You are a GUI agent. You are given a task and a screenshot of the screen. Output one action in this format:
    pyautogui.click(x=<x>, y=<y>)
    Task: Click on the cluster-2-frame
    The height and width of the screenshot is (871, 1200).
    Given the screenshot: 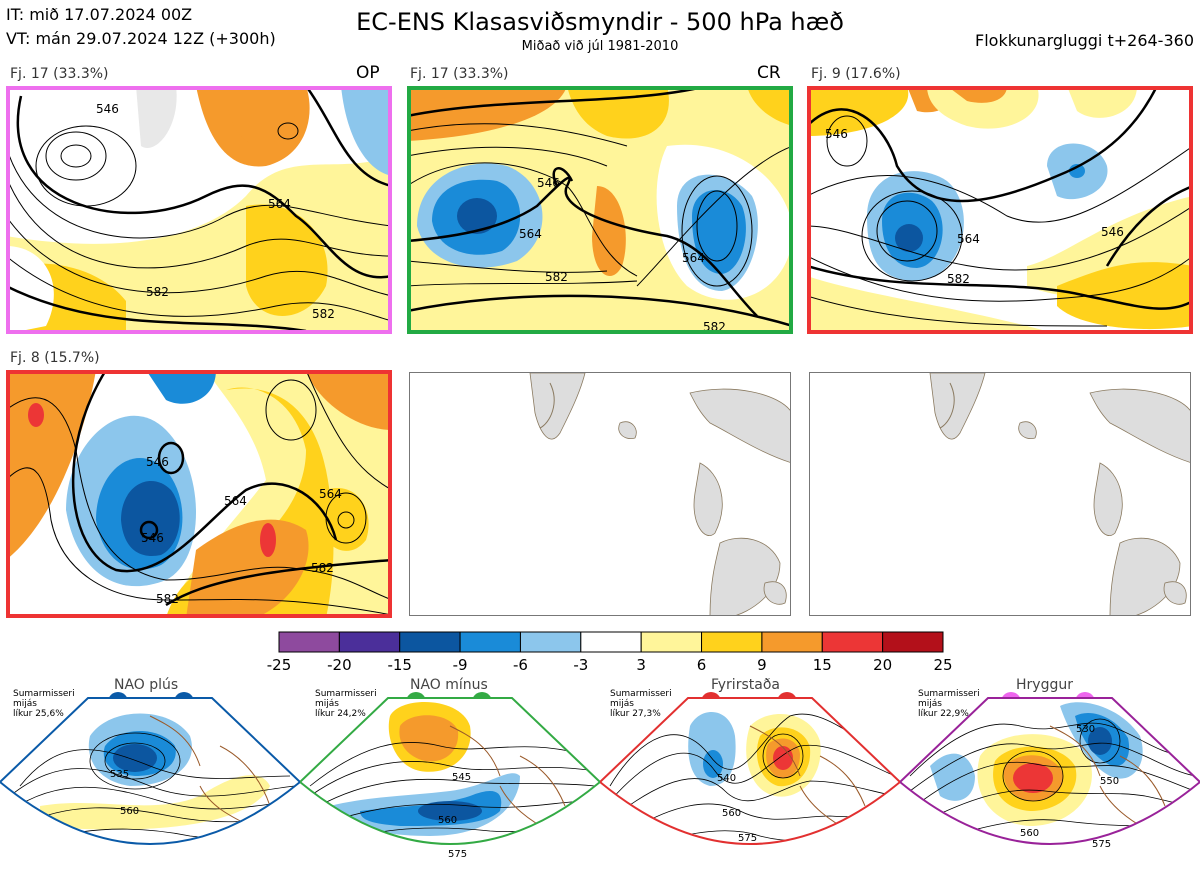 What is the action you would take?
    pyautogui.click(x=600, y=210)
    